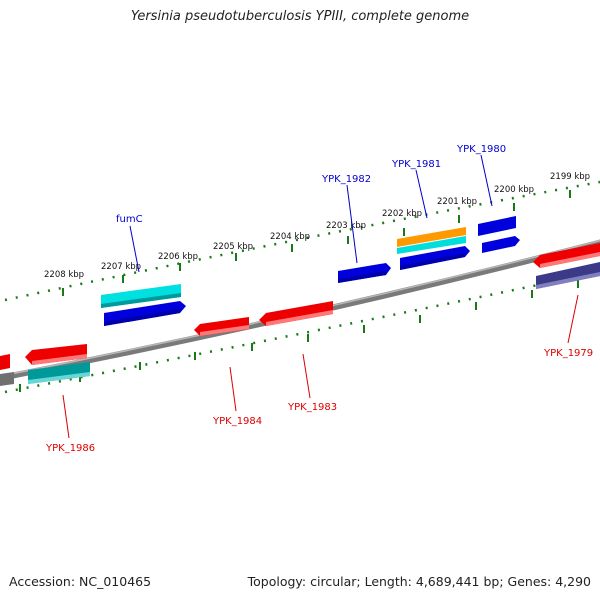 Image resolution: width=600 pixels, height=600 pixels. I want to click on upper-major-ticks, so click(316, 243).